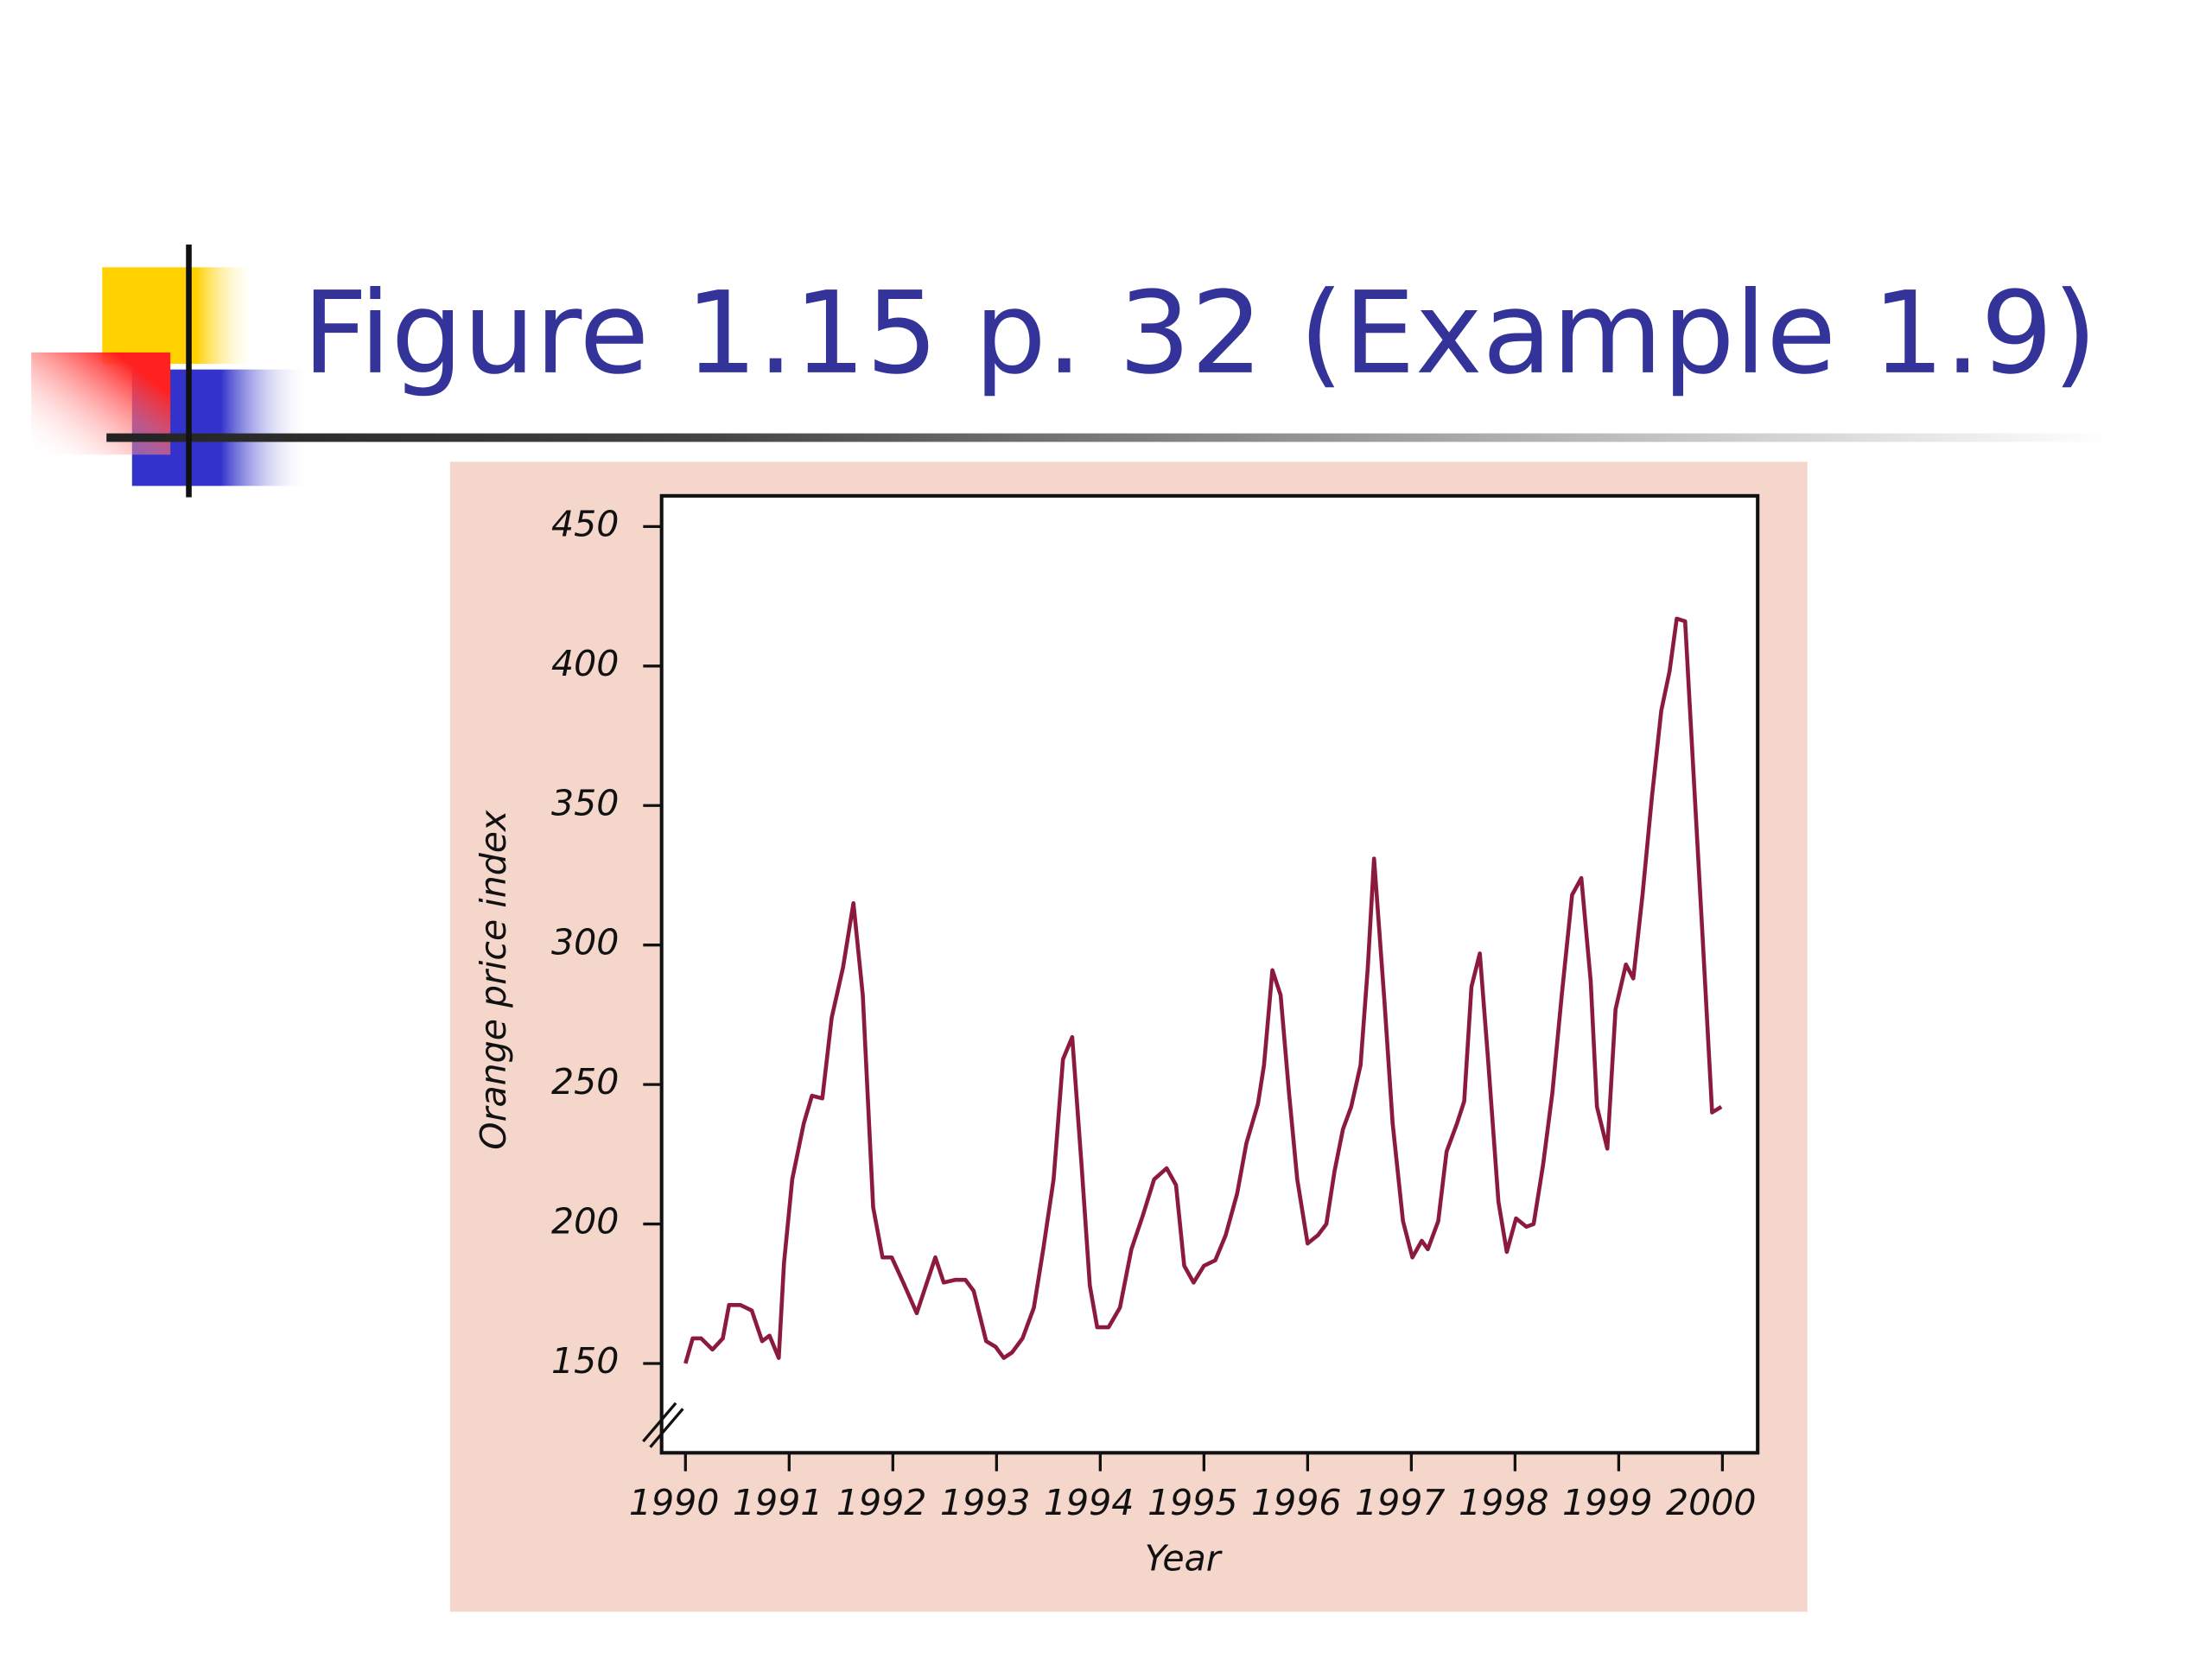 This screenshot has height=1659, width=2212. I want to click on deco-vline, so click(189, 371).